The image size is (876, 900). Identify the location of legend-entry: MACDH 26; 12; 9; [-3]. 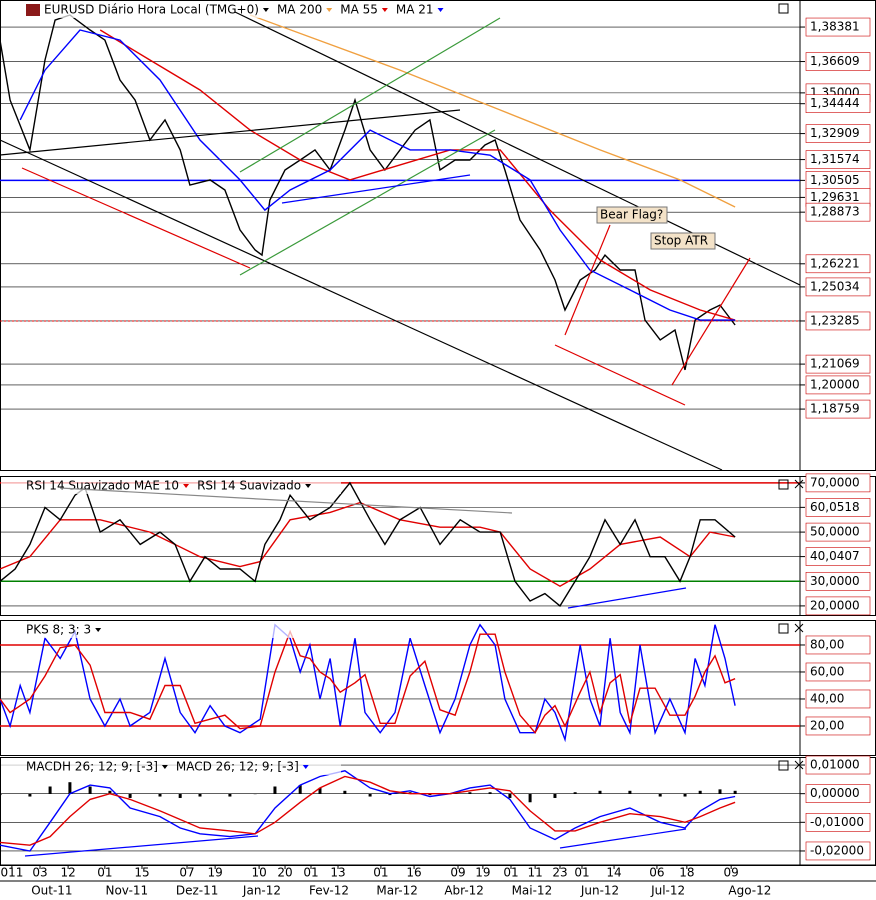
(92, 767).